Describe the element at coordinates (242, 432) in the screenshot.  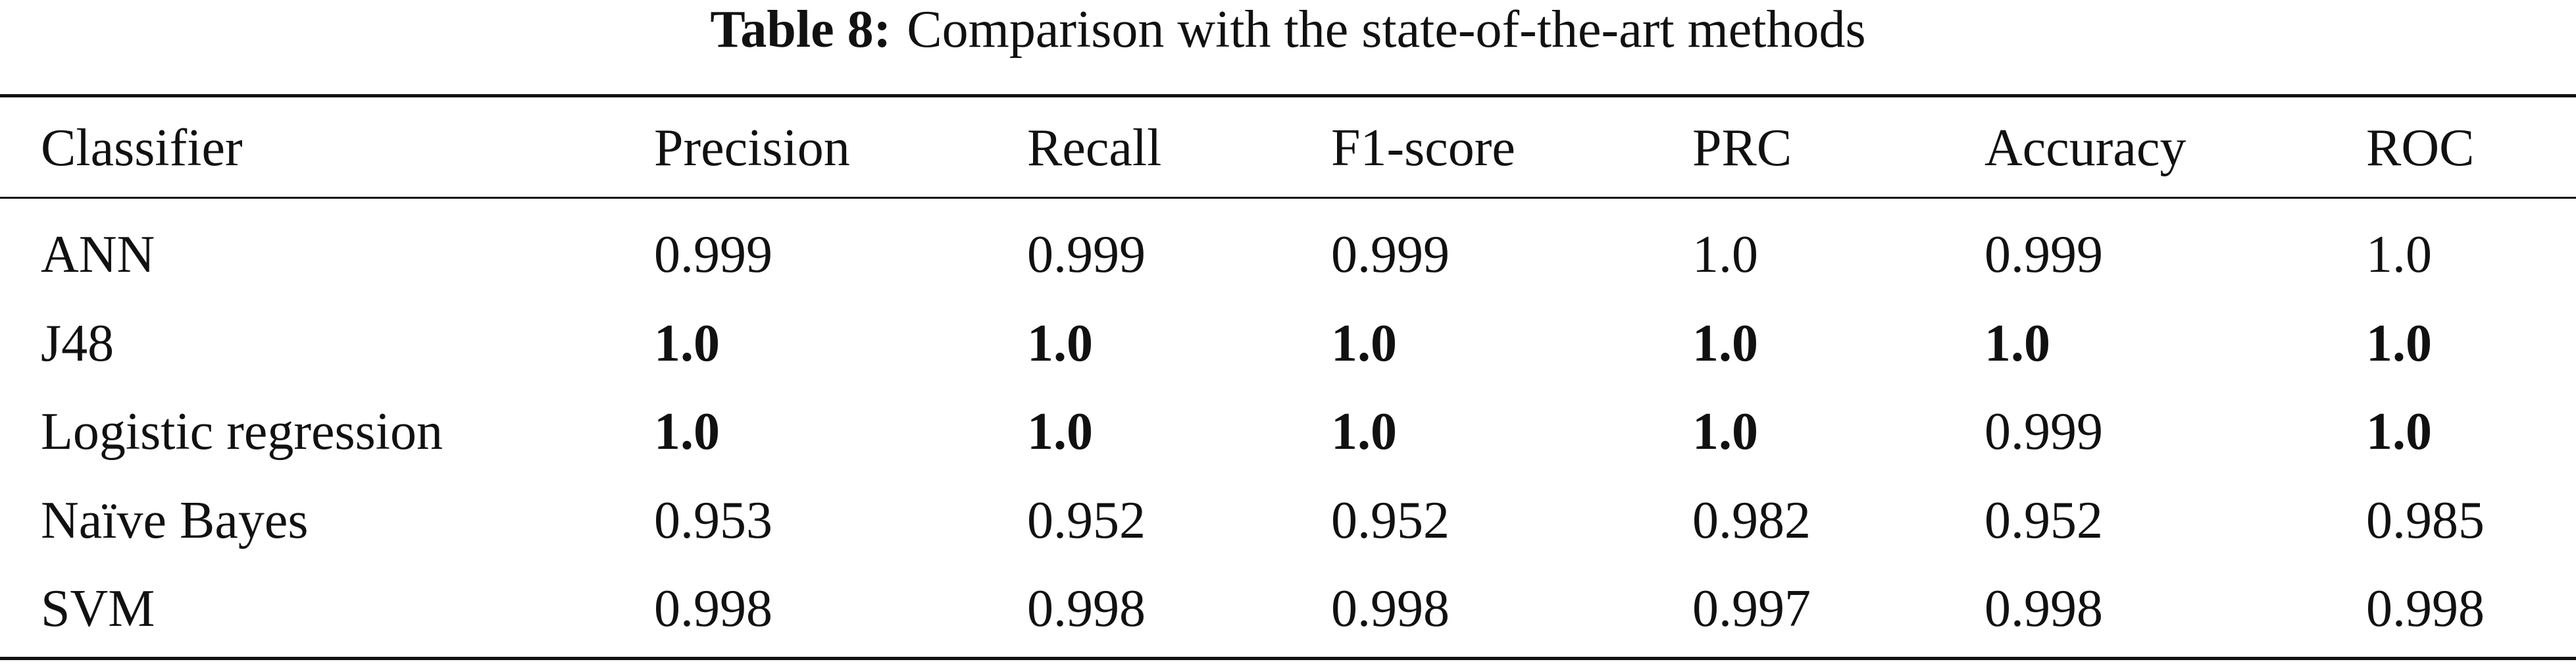
I see `row-label: Logistic regression` at that location.